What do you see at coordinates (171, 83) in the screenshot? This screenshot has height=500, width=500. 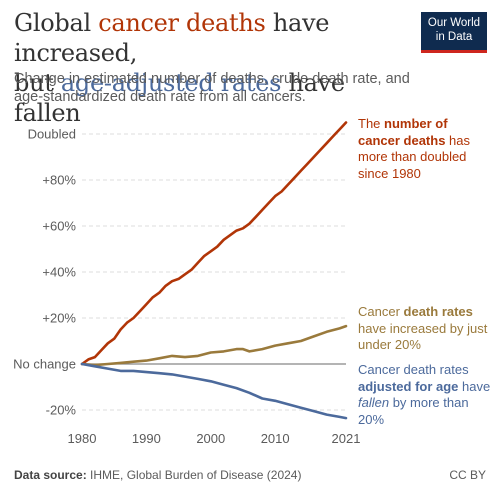 I see `title-highlight-age-adjusted: age-adjusted rates` at bounding box center [171, 83].